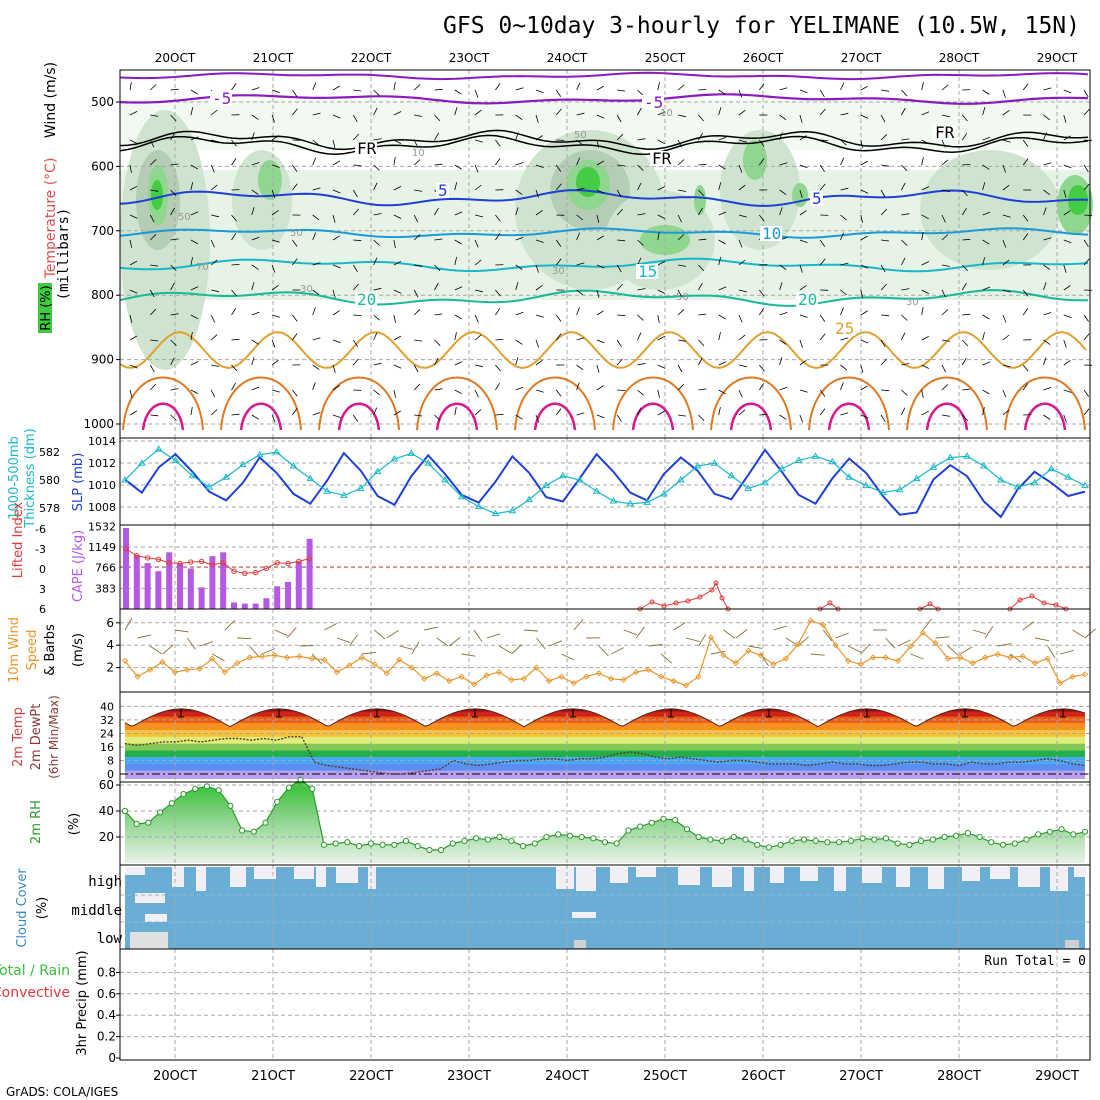 The image size is (1100, 1100). Describe the element at coordinates (1059, 879) in the screenshot. I see `cloud-high-gap` at that location.